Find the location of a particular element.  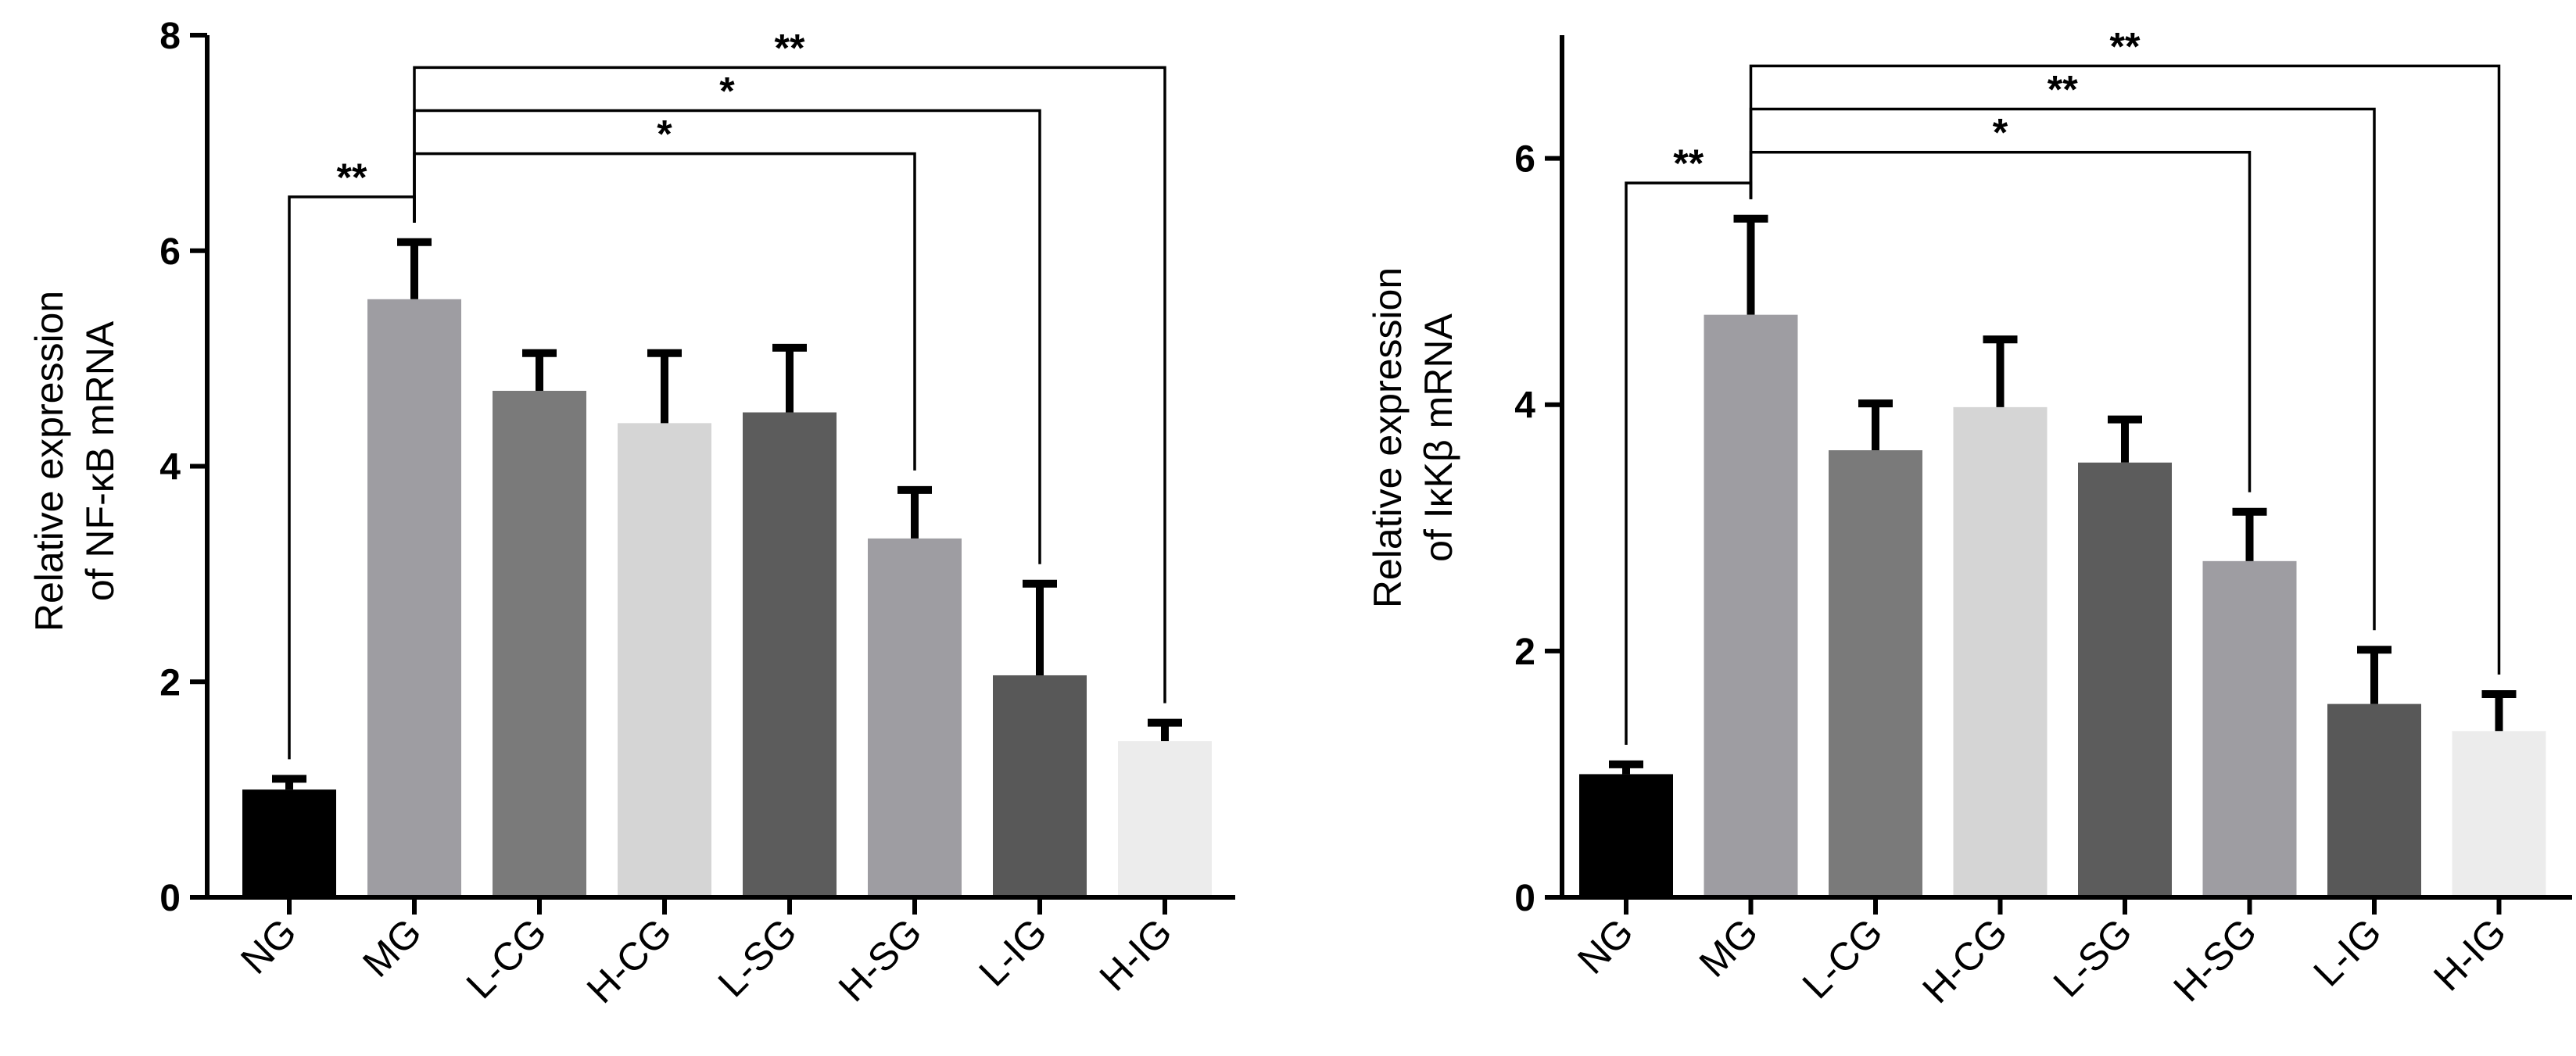

y-axis-title-line-2: of IκKβ mRNA is located at coordinates (1438, 437).